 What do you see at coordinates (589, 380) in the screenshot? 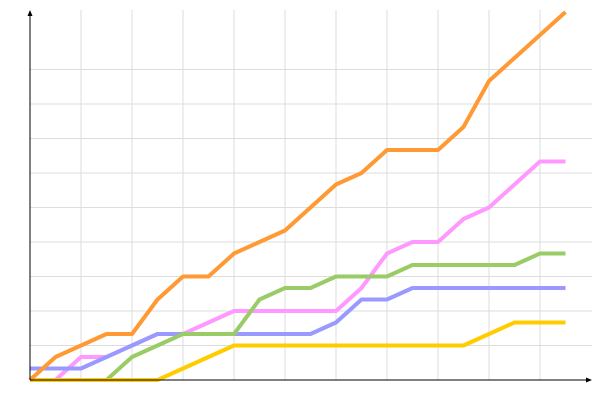
I see `x-axis-arrow` at bounding box center [589, 380].